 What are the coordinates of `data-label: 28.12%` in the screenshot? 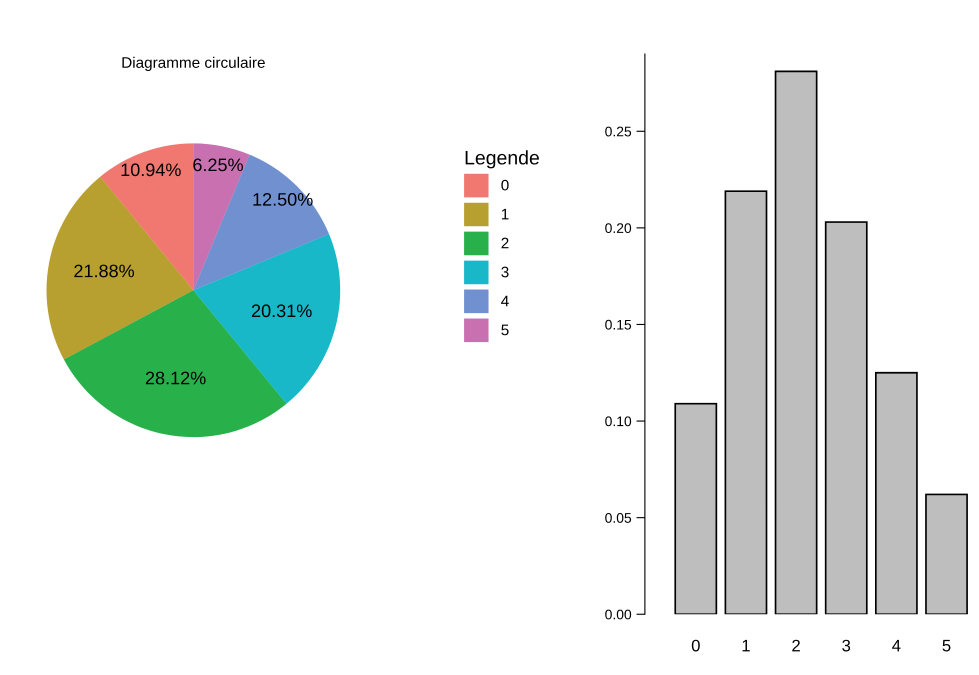 It's located at (176, 378).